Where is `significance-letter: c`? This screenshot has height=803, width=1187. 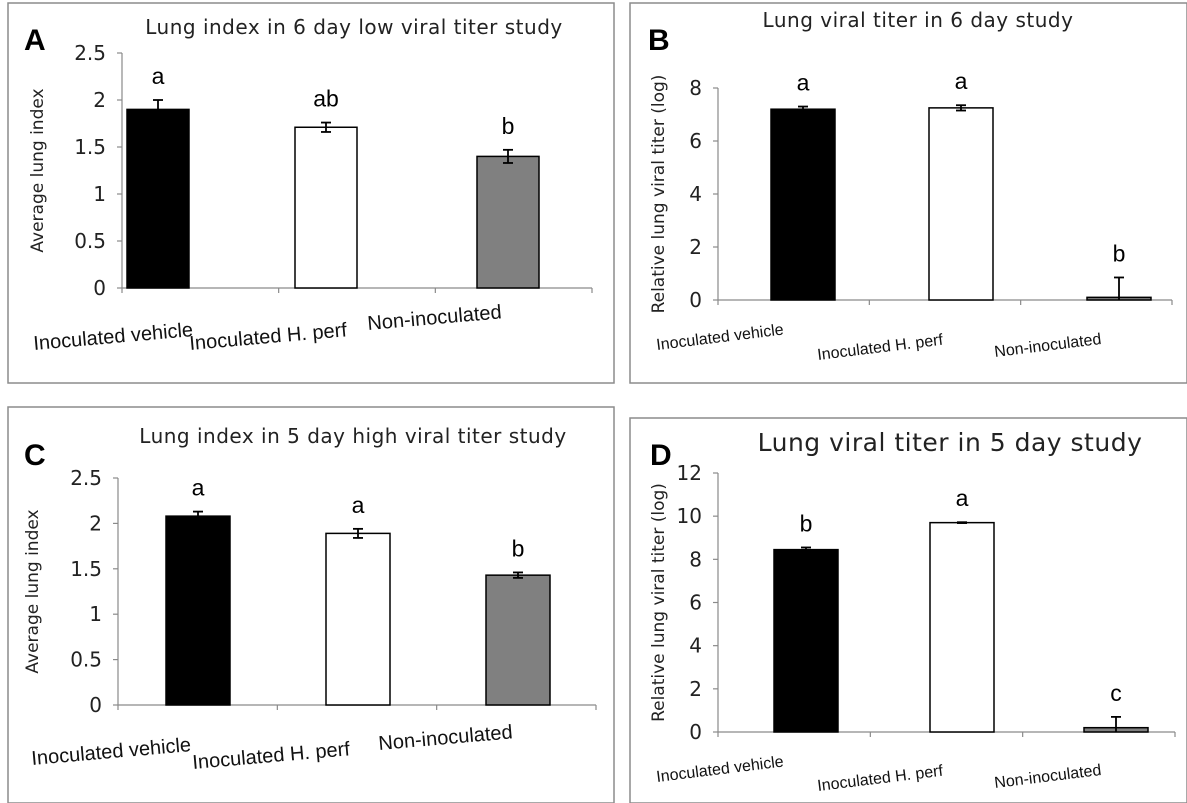
significance-letter: c is located at coordinates (1116, 693).